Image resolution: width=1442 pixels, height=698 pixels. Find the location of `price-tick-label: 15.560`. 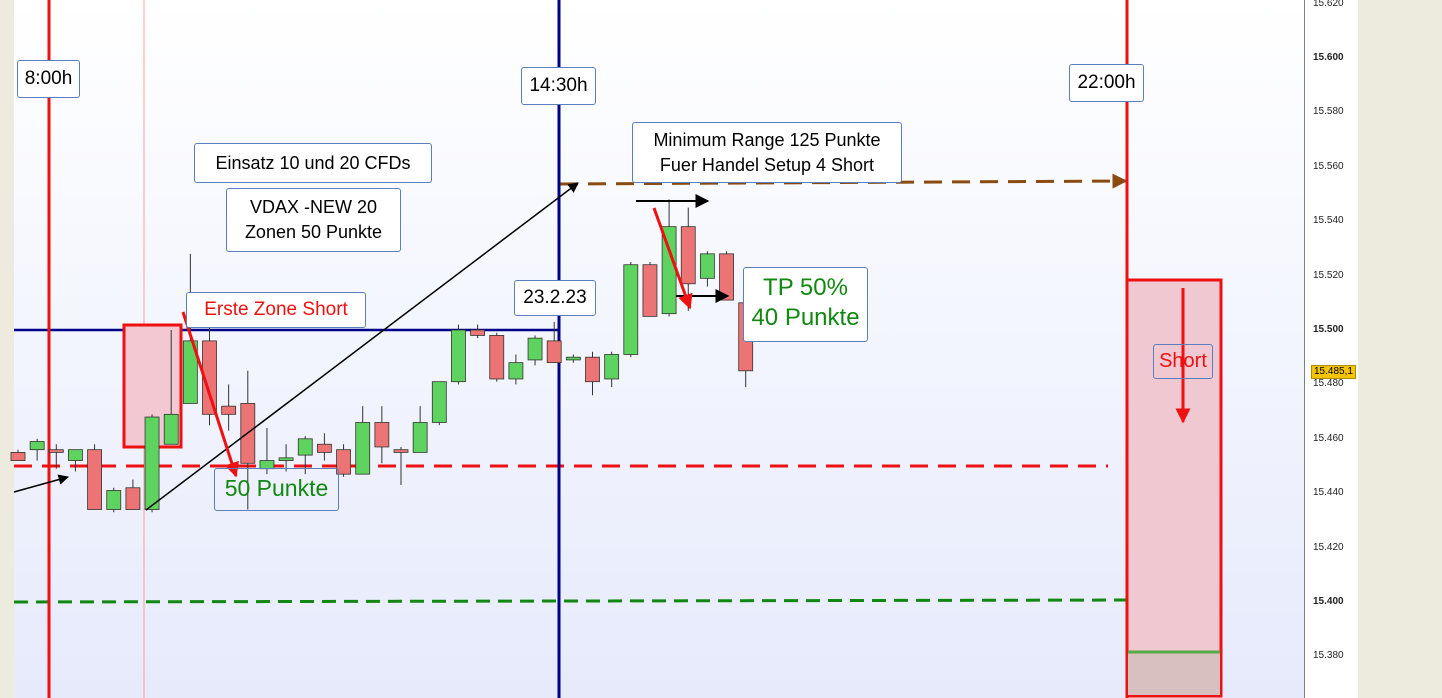

price-tick-label: 15.560 is located at coordinates (1328, 166).